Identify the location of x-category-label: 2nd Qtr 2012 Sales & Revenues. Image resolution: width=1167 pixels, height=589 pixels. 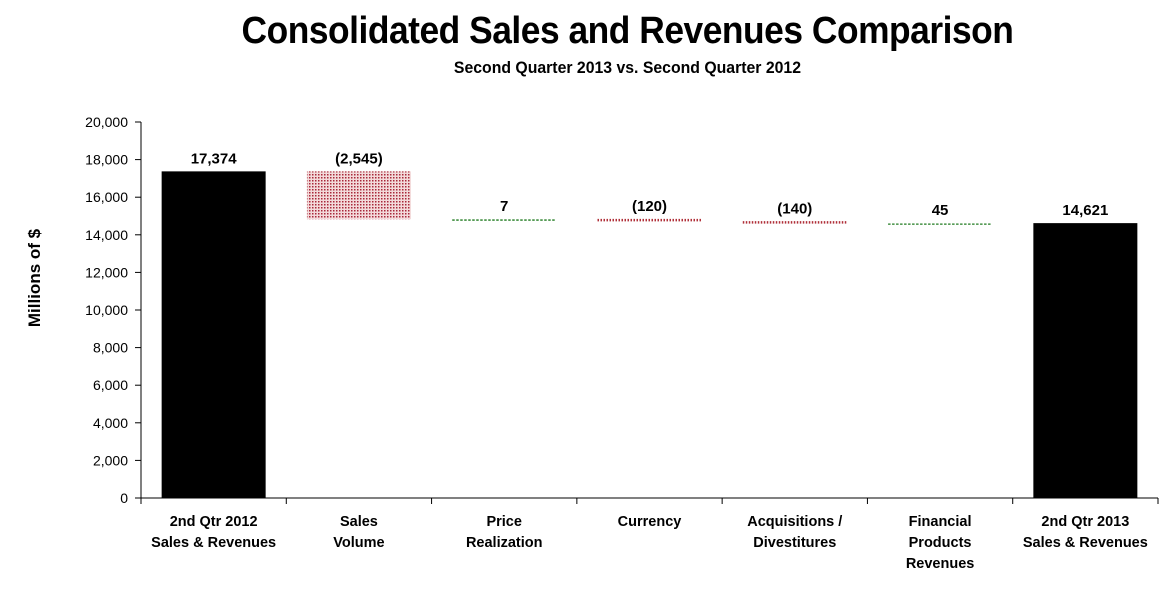
(213, 532).